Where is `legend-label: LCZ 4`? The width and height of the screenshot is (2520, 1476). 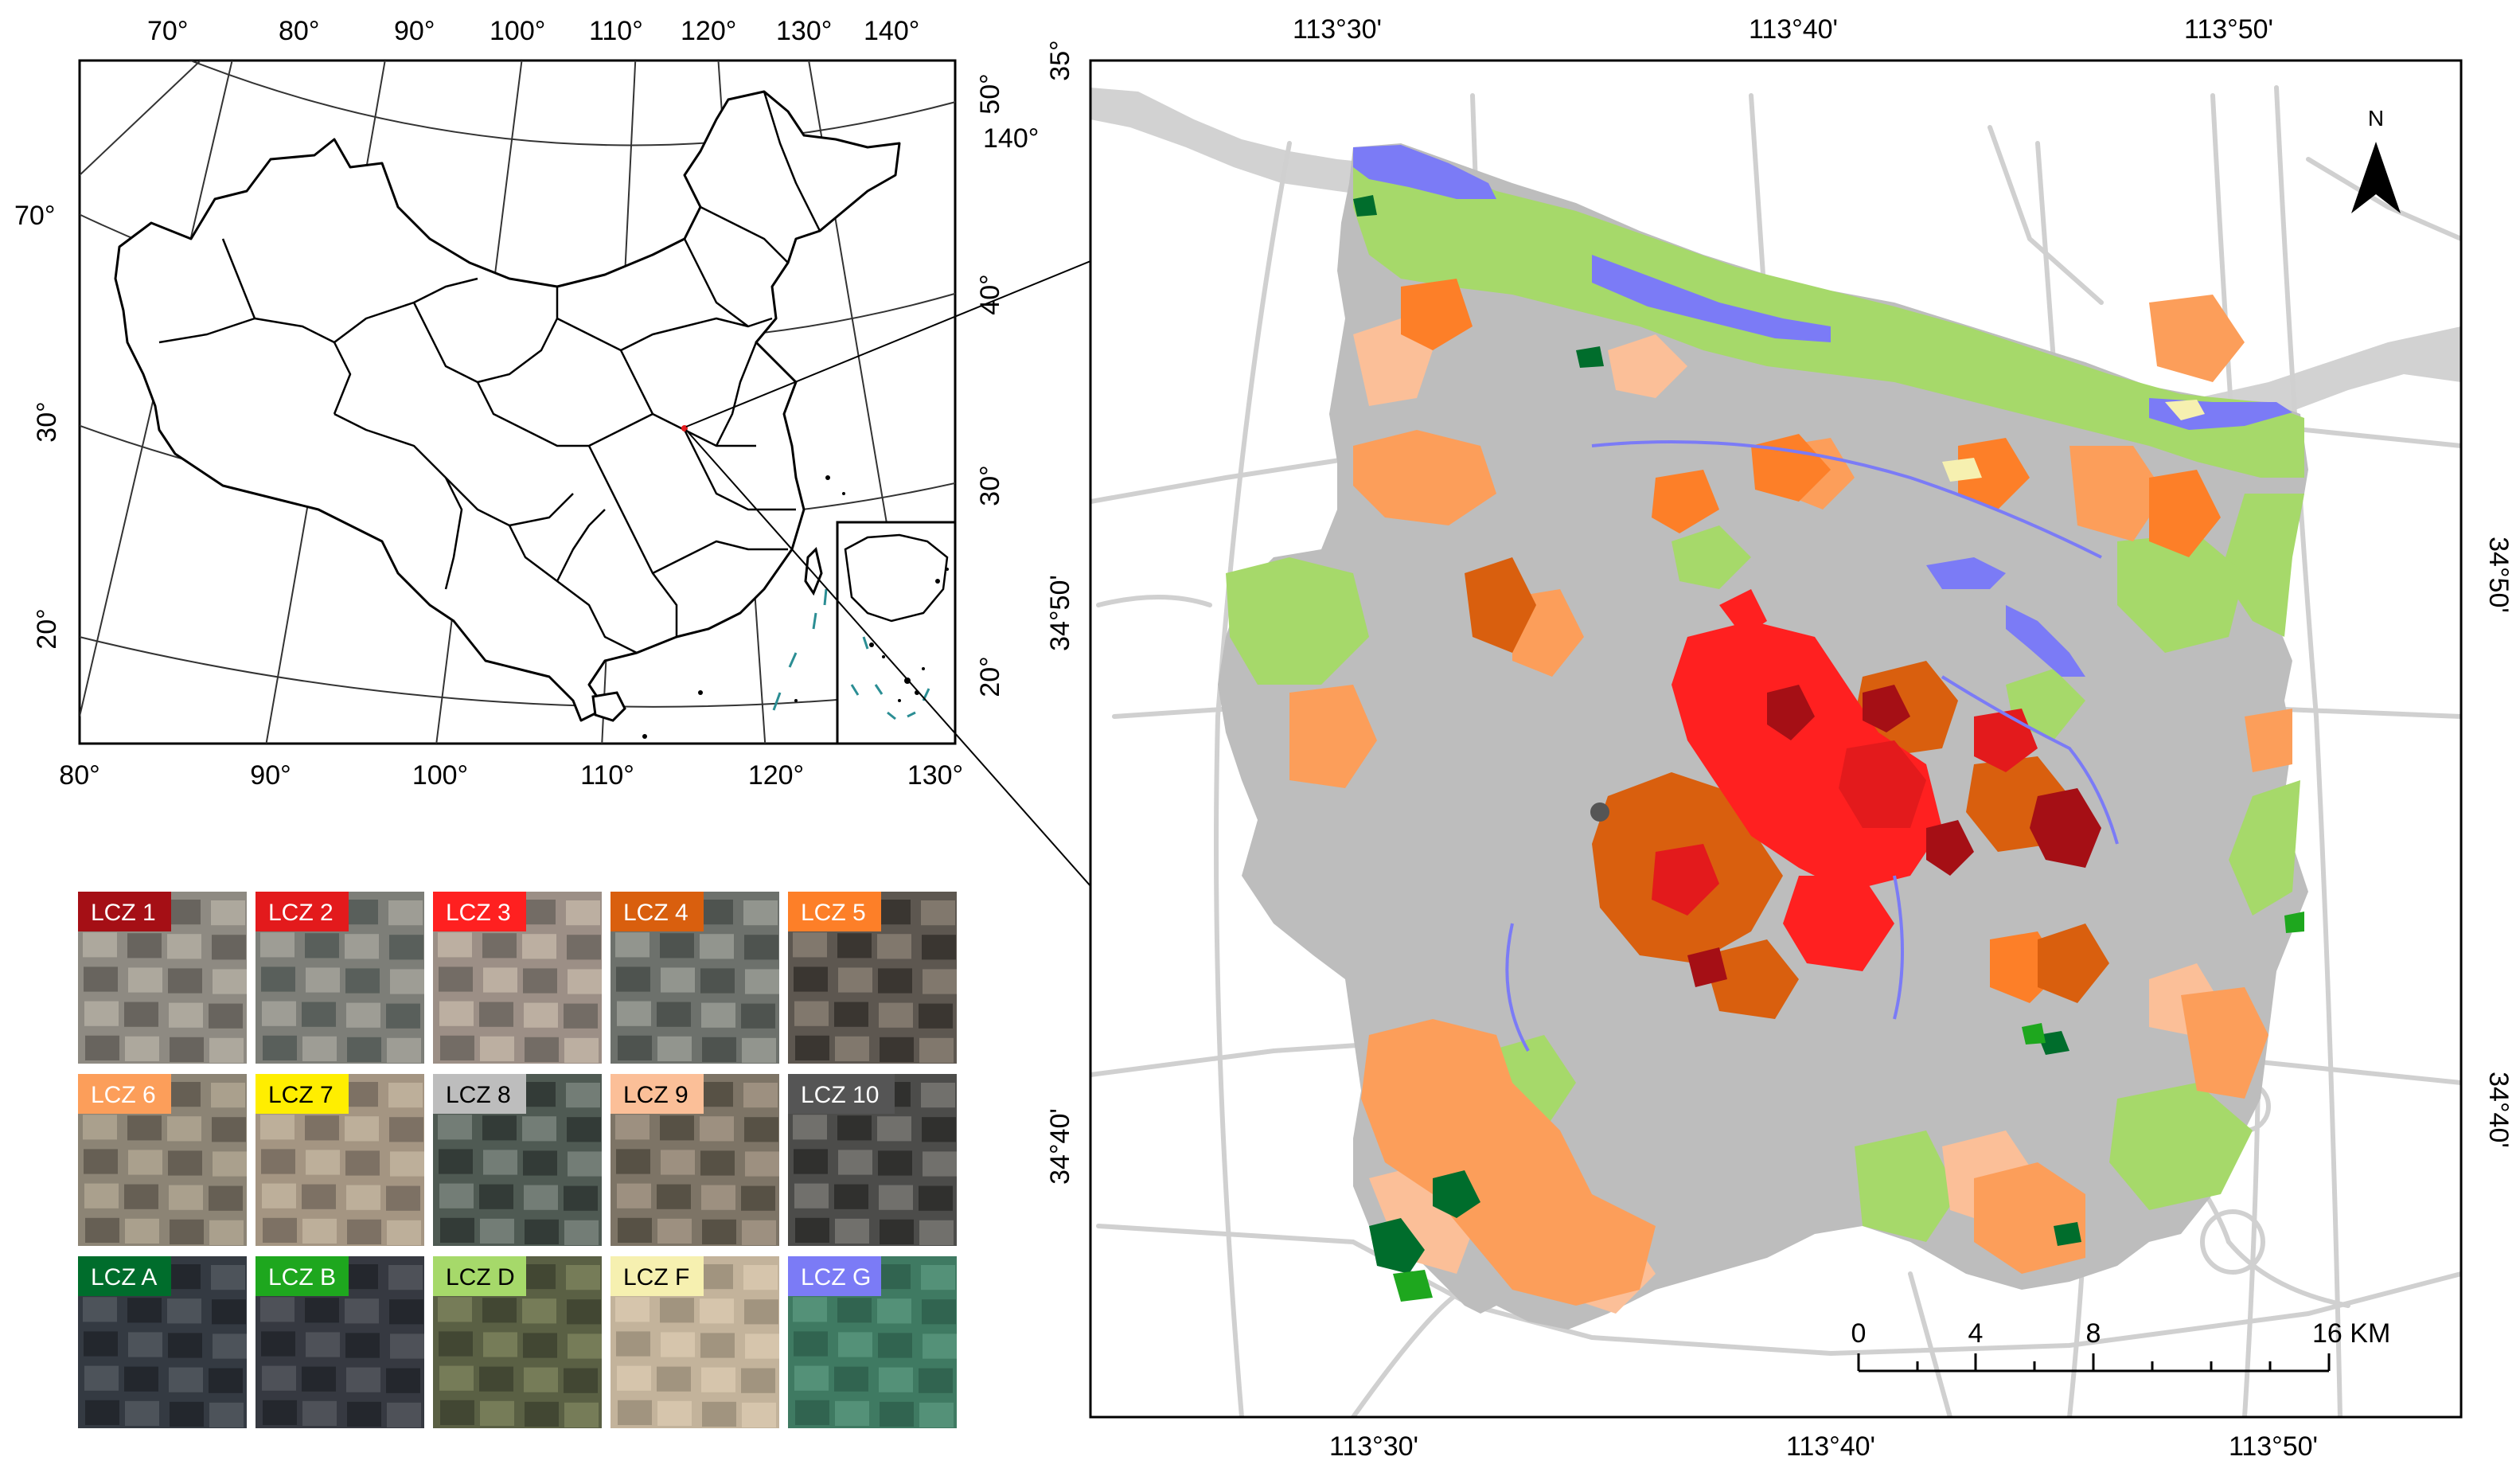
legend-label: LCZ 4 is located at coordinates (656, 913).